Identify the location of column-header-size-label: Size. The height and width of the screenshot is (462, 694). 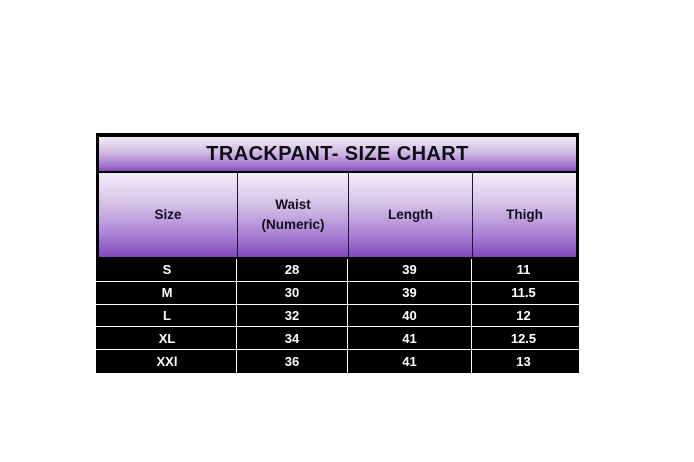
(168, 215).